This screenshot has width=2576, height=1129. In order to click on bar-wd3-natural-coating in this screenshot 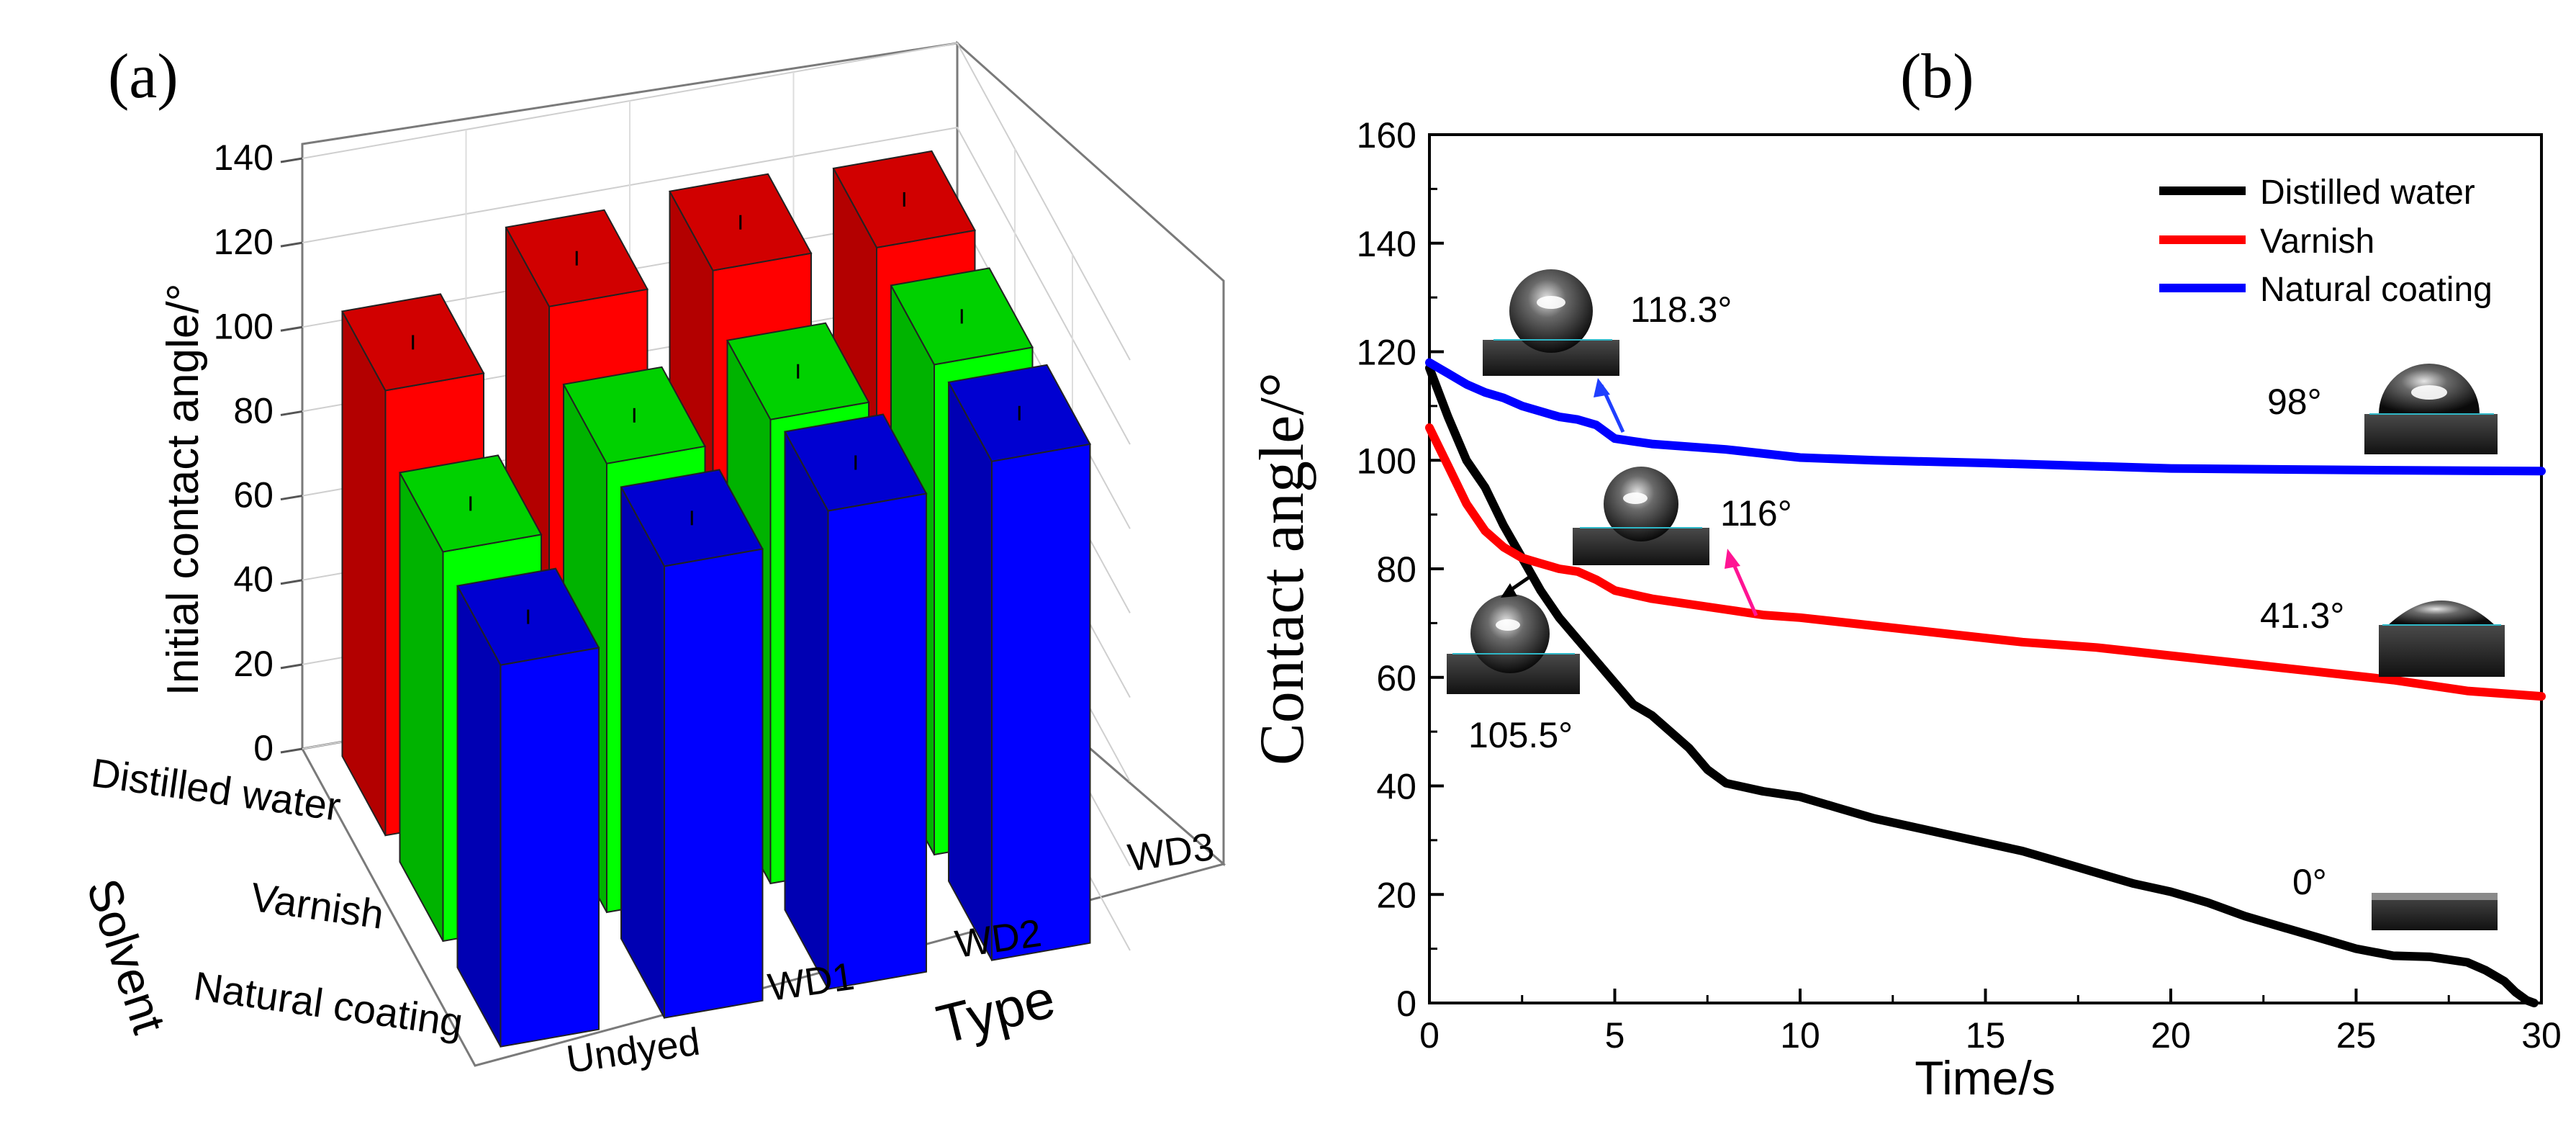, I will do `click(1020, 662)`.